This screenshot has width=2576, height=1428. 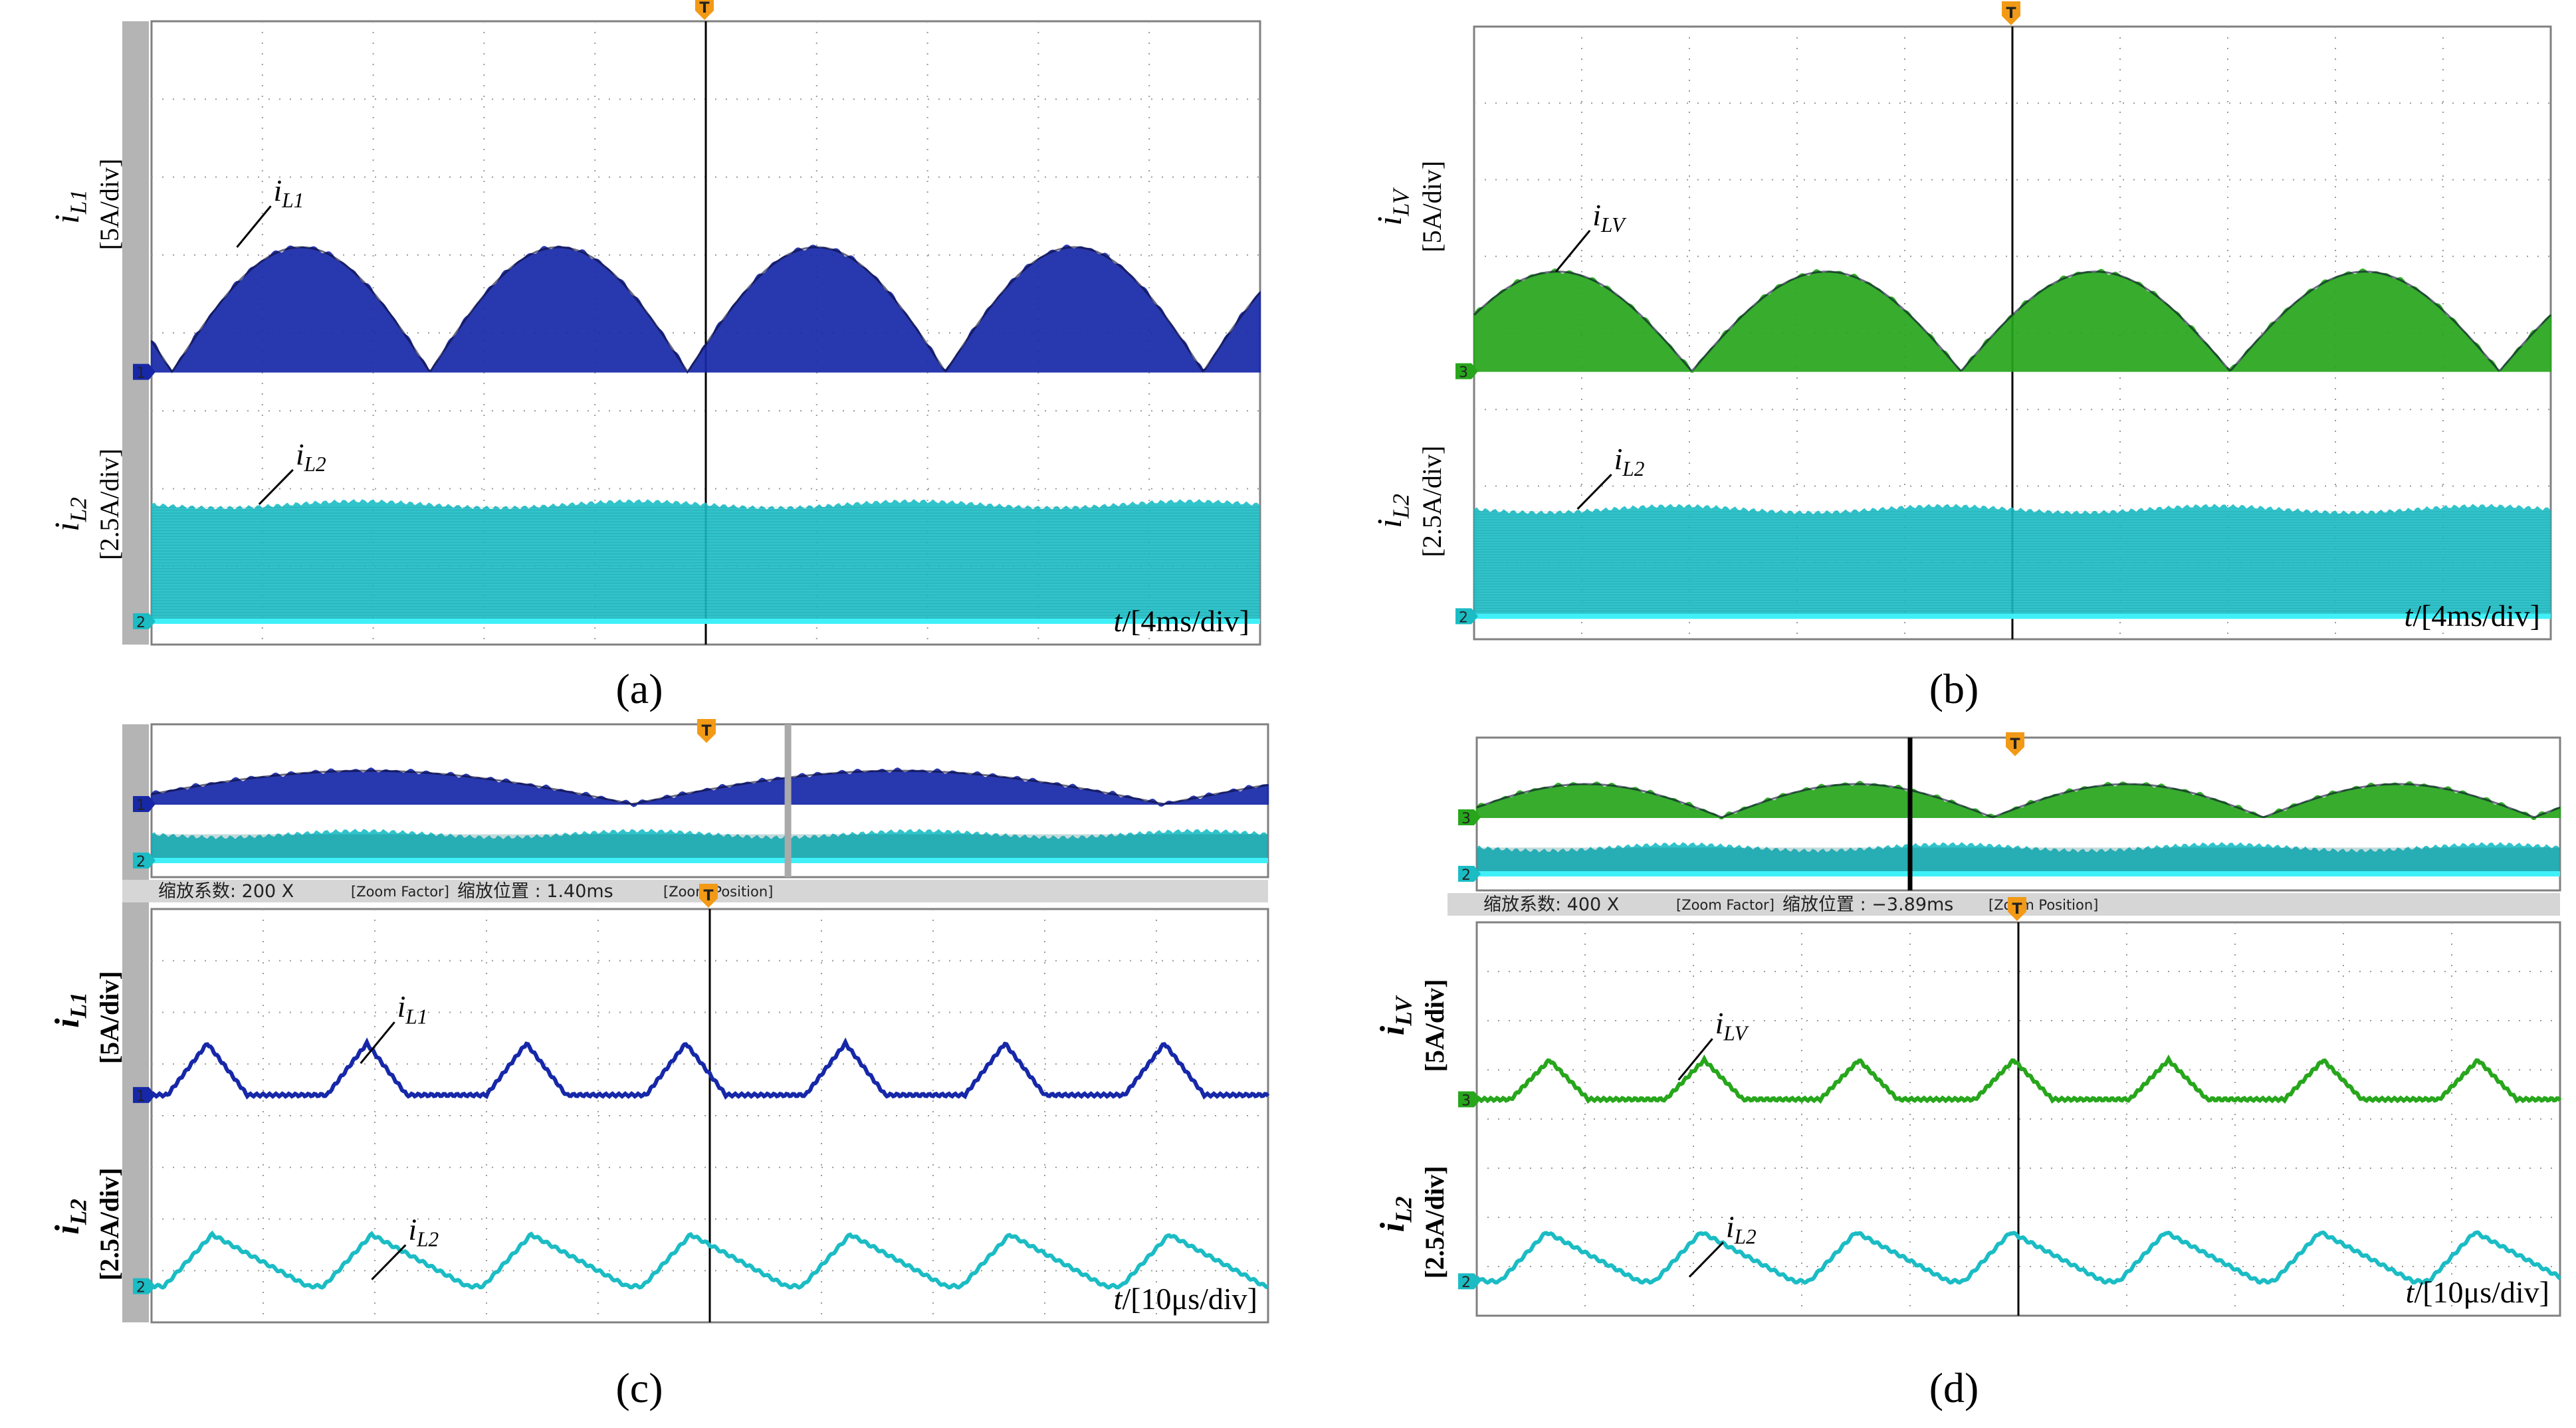 I want to click on panel-label: (d), so click(x=1954, y=1387).